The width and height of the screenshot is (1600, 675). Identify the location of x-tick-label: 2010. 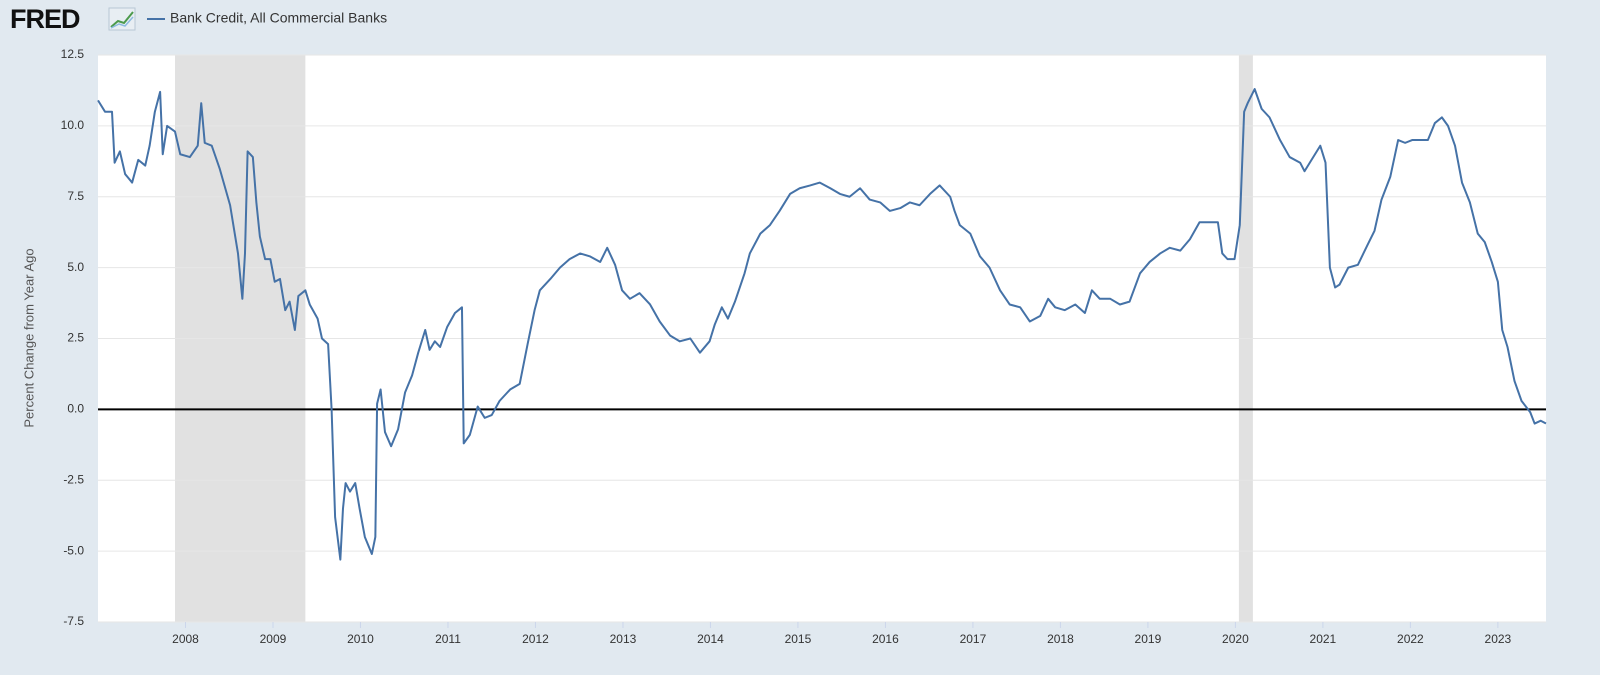
(360, 639).